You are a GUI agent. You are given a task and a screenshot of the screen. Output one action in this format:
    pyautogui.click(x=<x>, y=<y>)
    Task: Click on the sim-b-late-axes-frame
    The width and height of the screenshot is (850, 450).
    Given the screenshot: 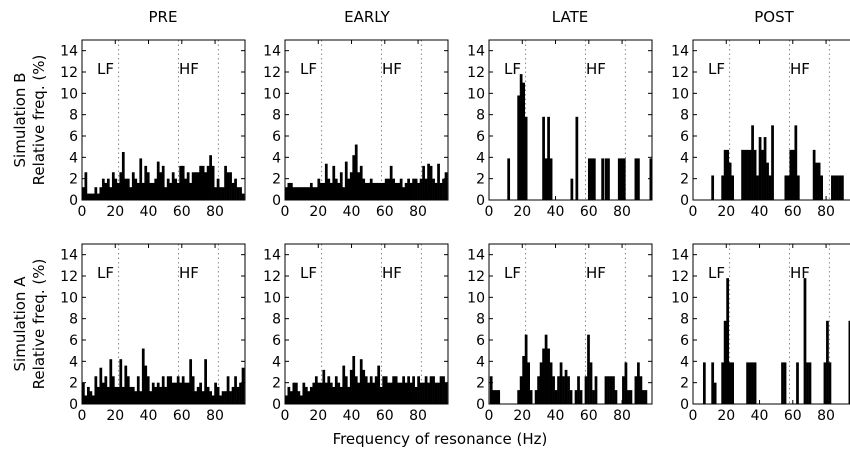 What is the action you would take?
    pyautogui.click(x=570, y=120)
    